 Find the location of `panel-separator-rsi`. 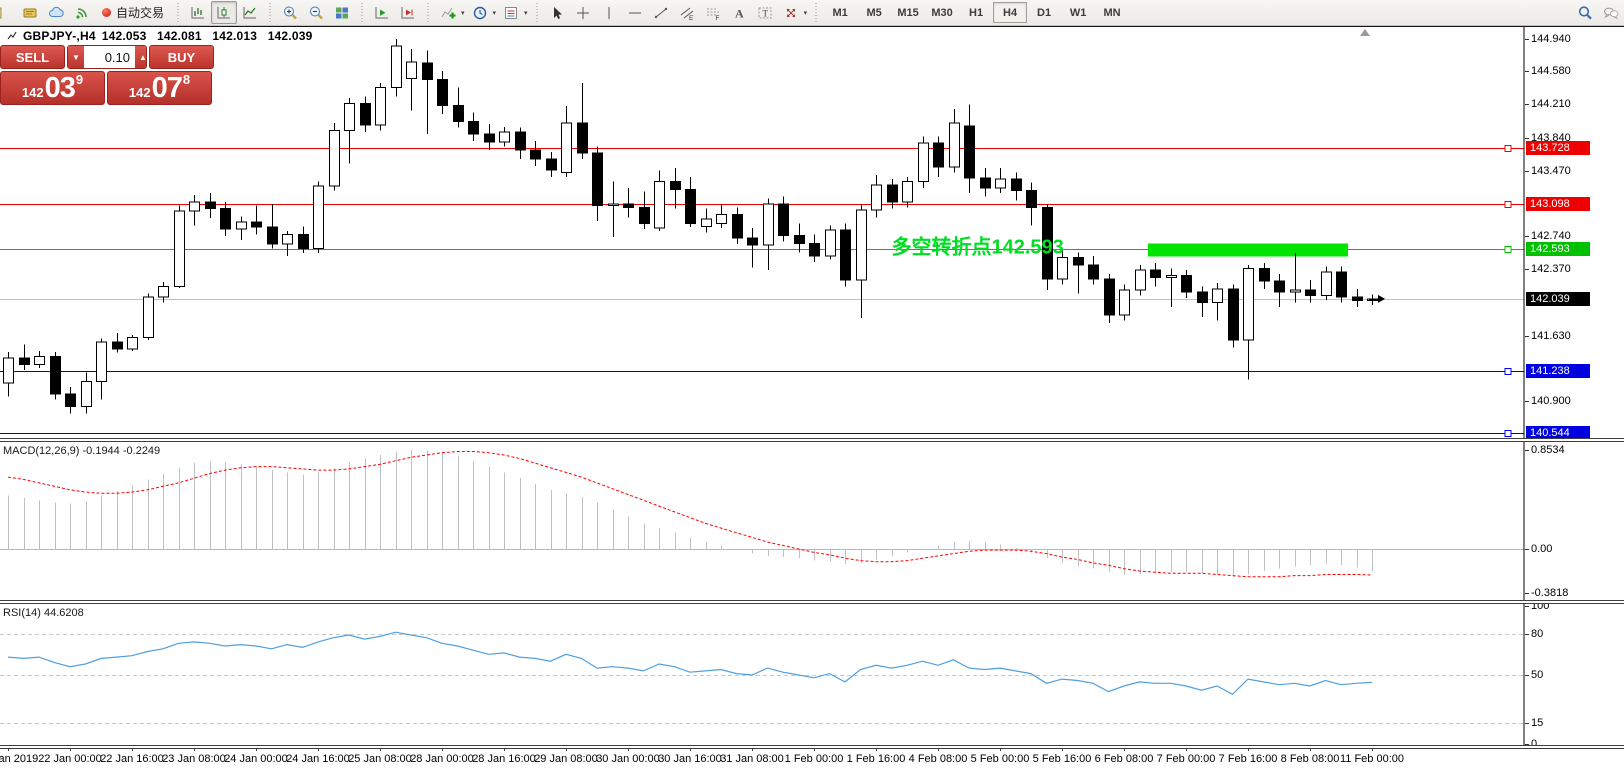

panel-separator-rsi is located at coordinates (812, 602).